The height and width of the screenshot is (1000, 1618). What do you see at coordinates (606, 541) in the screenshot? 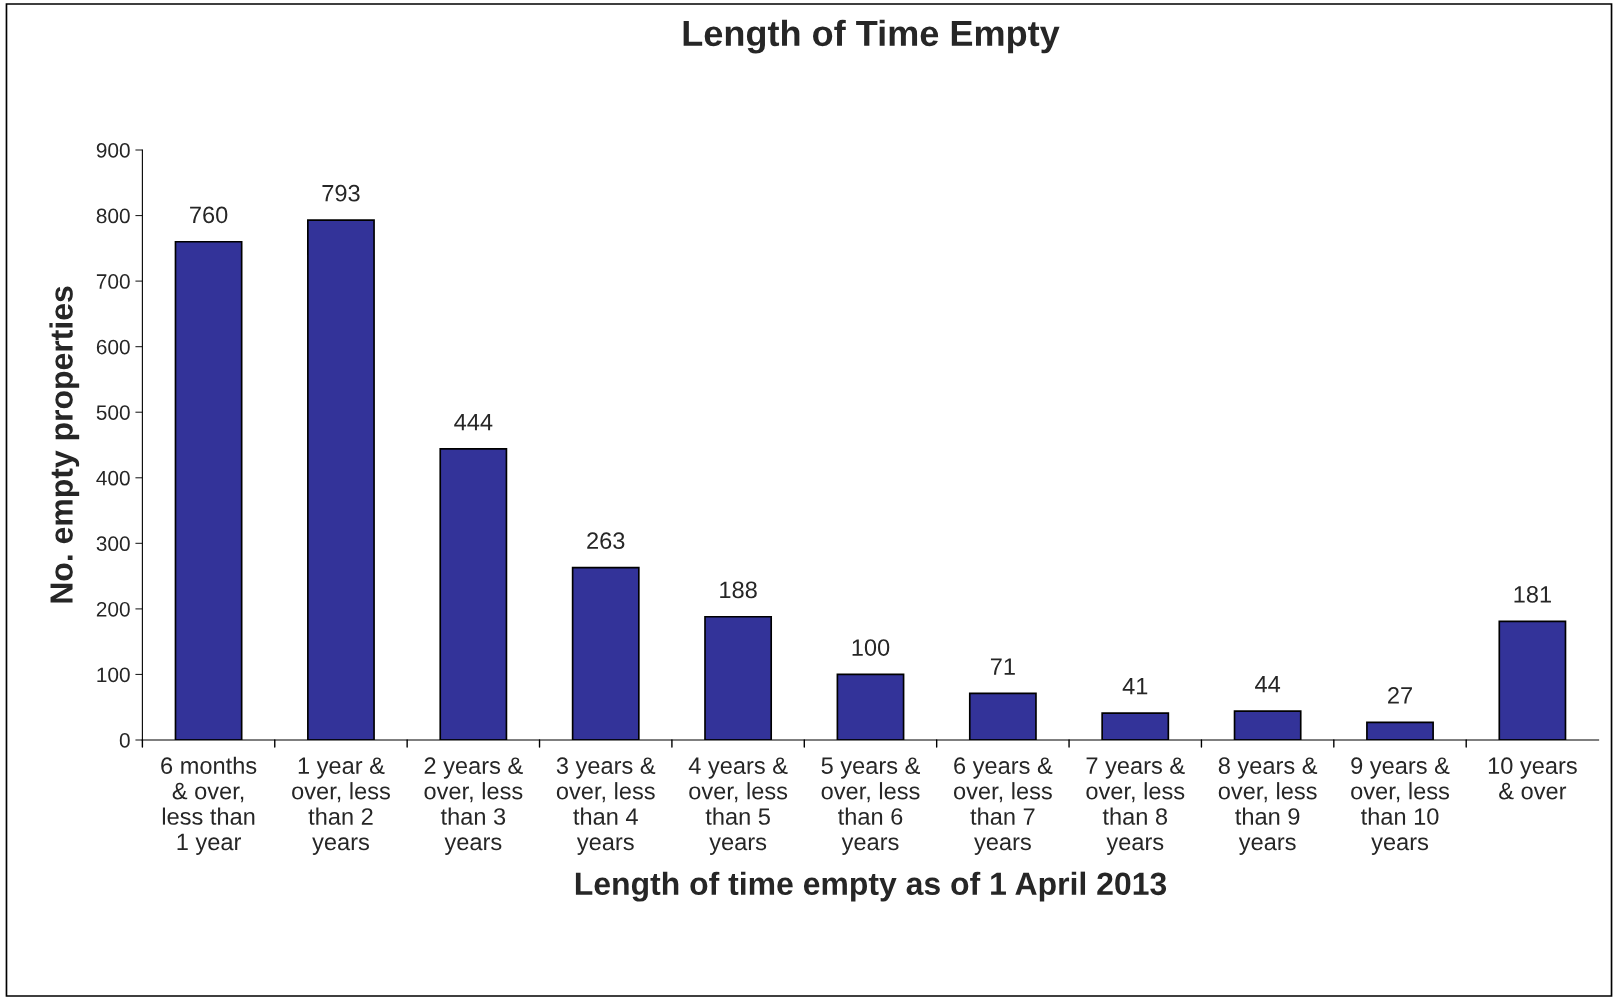
I see `data-label: 263` at bounding box center [606, 541].